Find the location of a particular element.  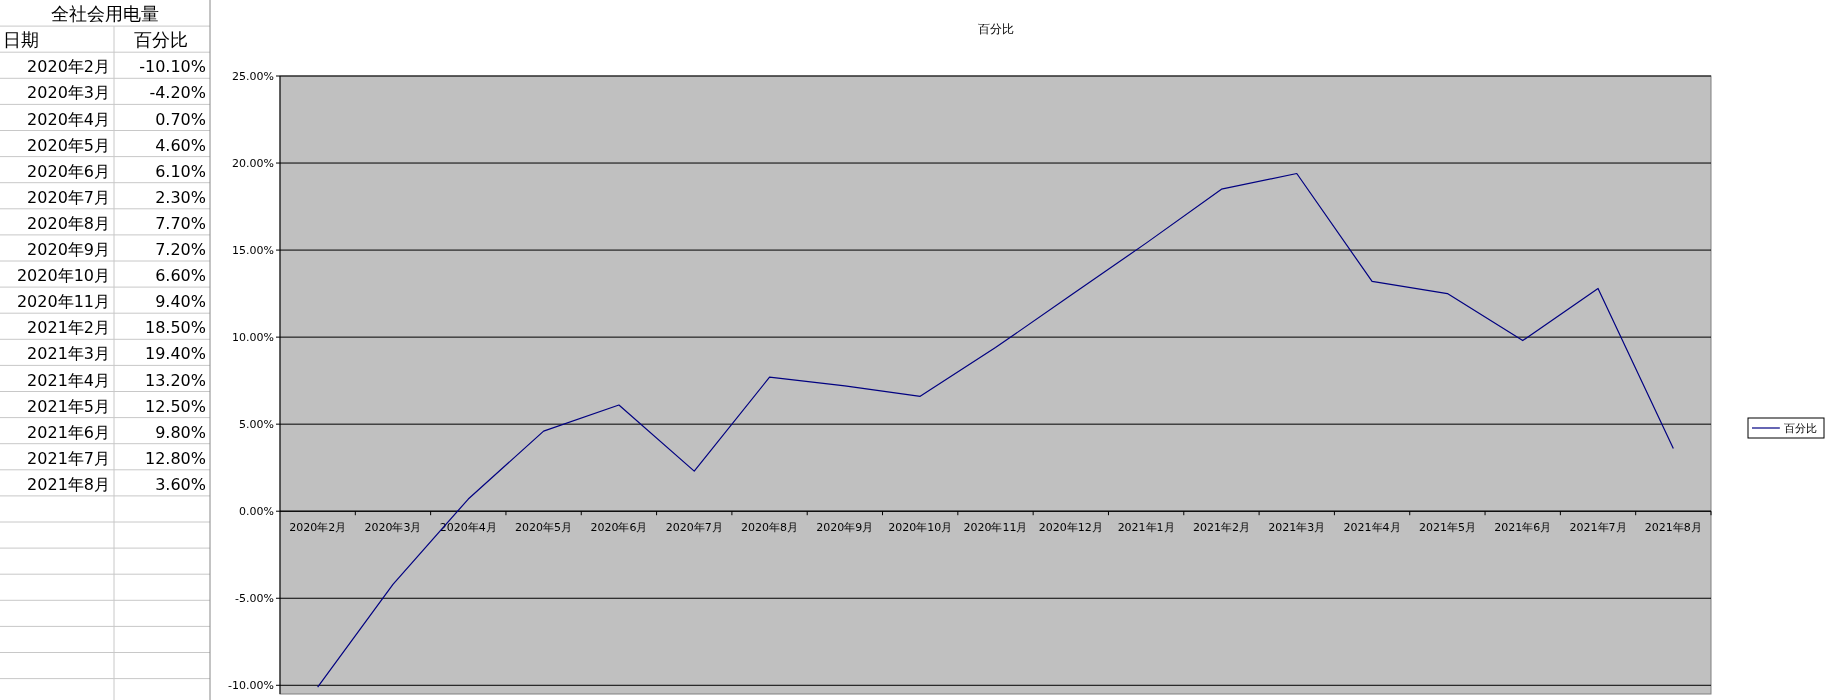

x-tick-label: 2021年8月 is located at coordinates (1673, 528).